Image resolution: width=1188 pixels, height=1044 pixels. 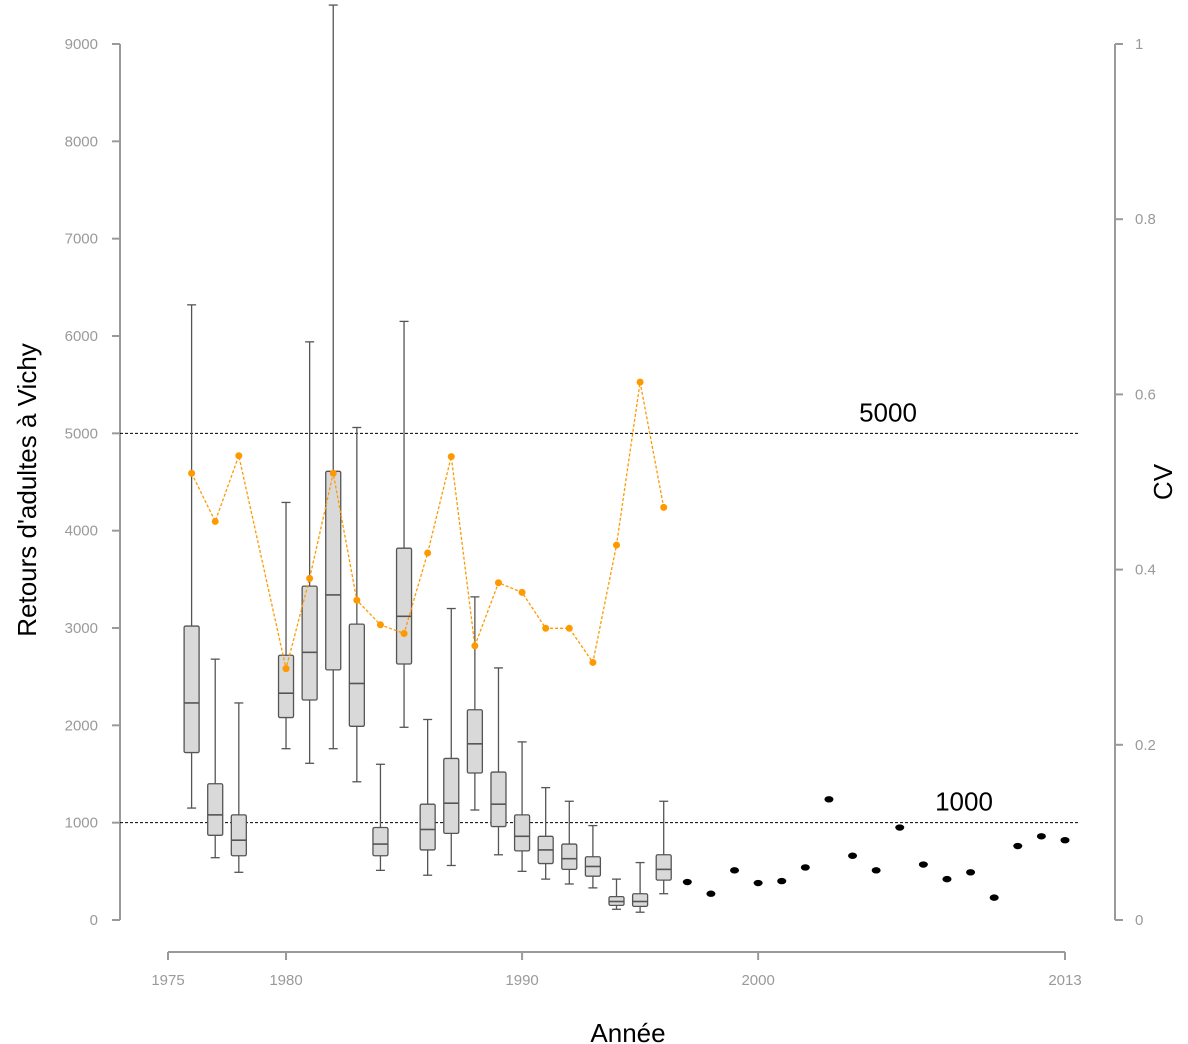 I want to click on y-left-tick-label: 3000, so click(x=81, y=628).